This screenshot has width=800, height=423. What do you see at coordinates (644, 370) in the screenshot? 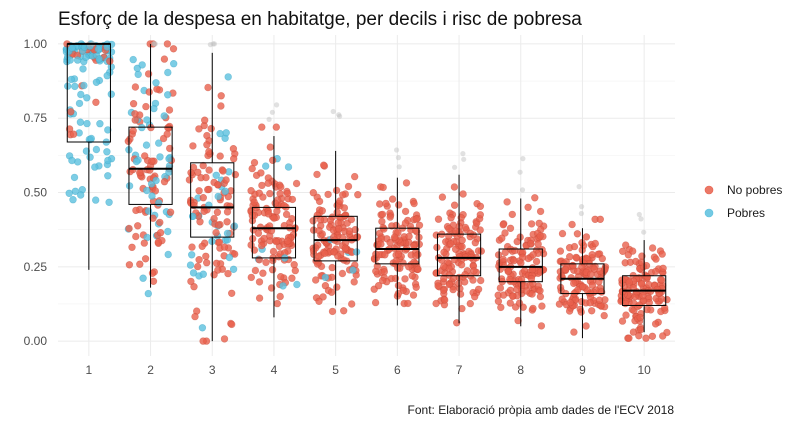
I see `x-tick-label: 10` at bounding box center [644, 370].